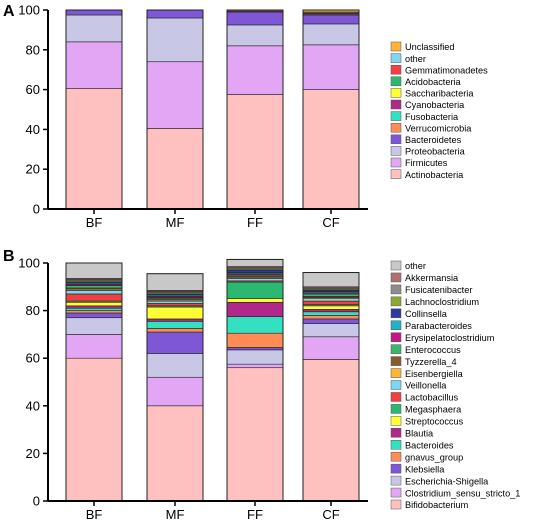 This screenshot has height=522, width=536. I want to click on panel-b-legend-label: Bacteroides, so click(429, 445).